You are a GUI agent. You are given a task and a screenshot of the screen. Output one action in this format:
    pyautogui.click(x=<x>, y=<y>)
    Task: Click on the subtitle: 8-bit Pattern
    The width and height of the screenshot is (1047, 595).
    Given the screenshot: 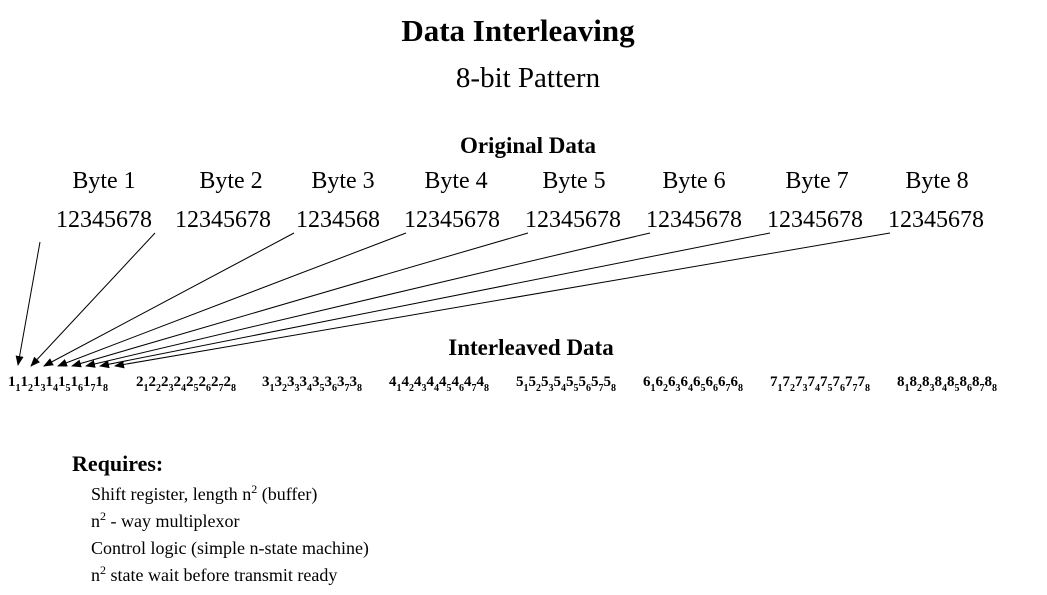 What is the action you would take?
    pyautogui.click(x=528, y=78)
    